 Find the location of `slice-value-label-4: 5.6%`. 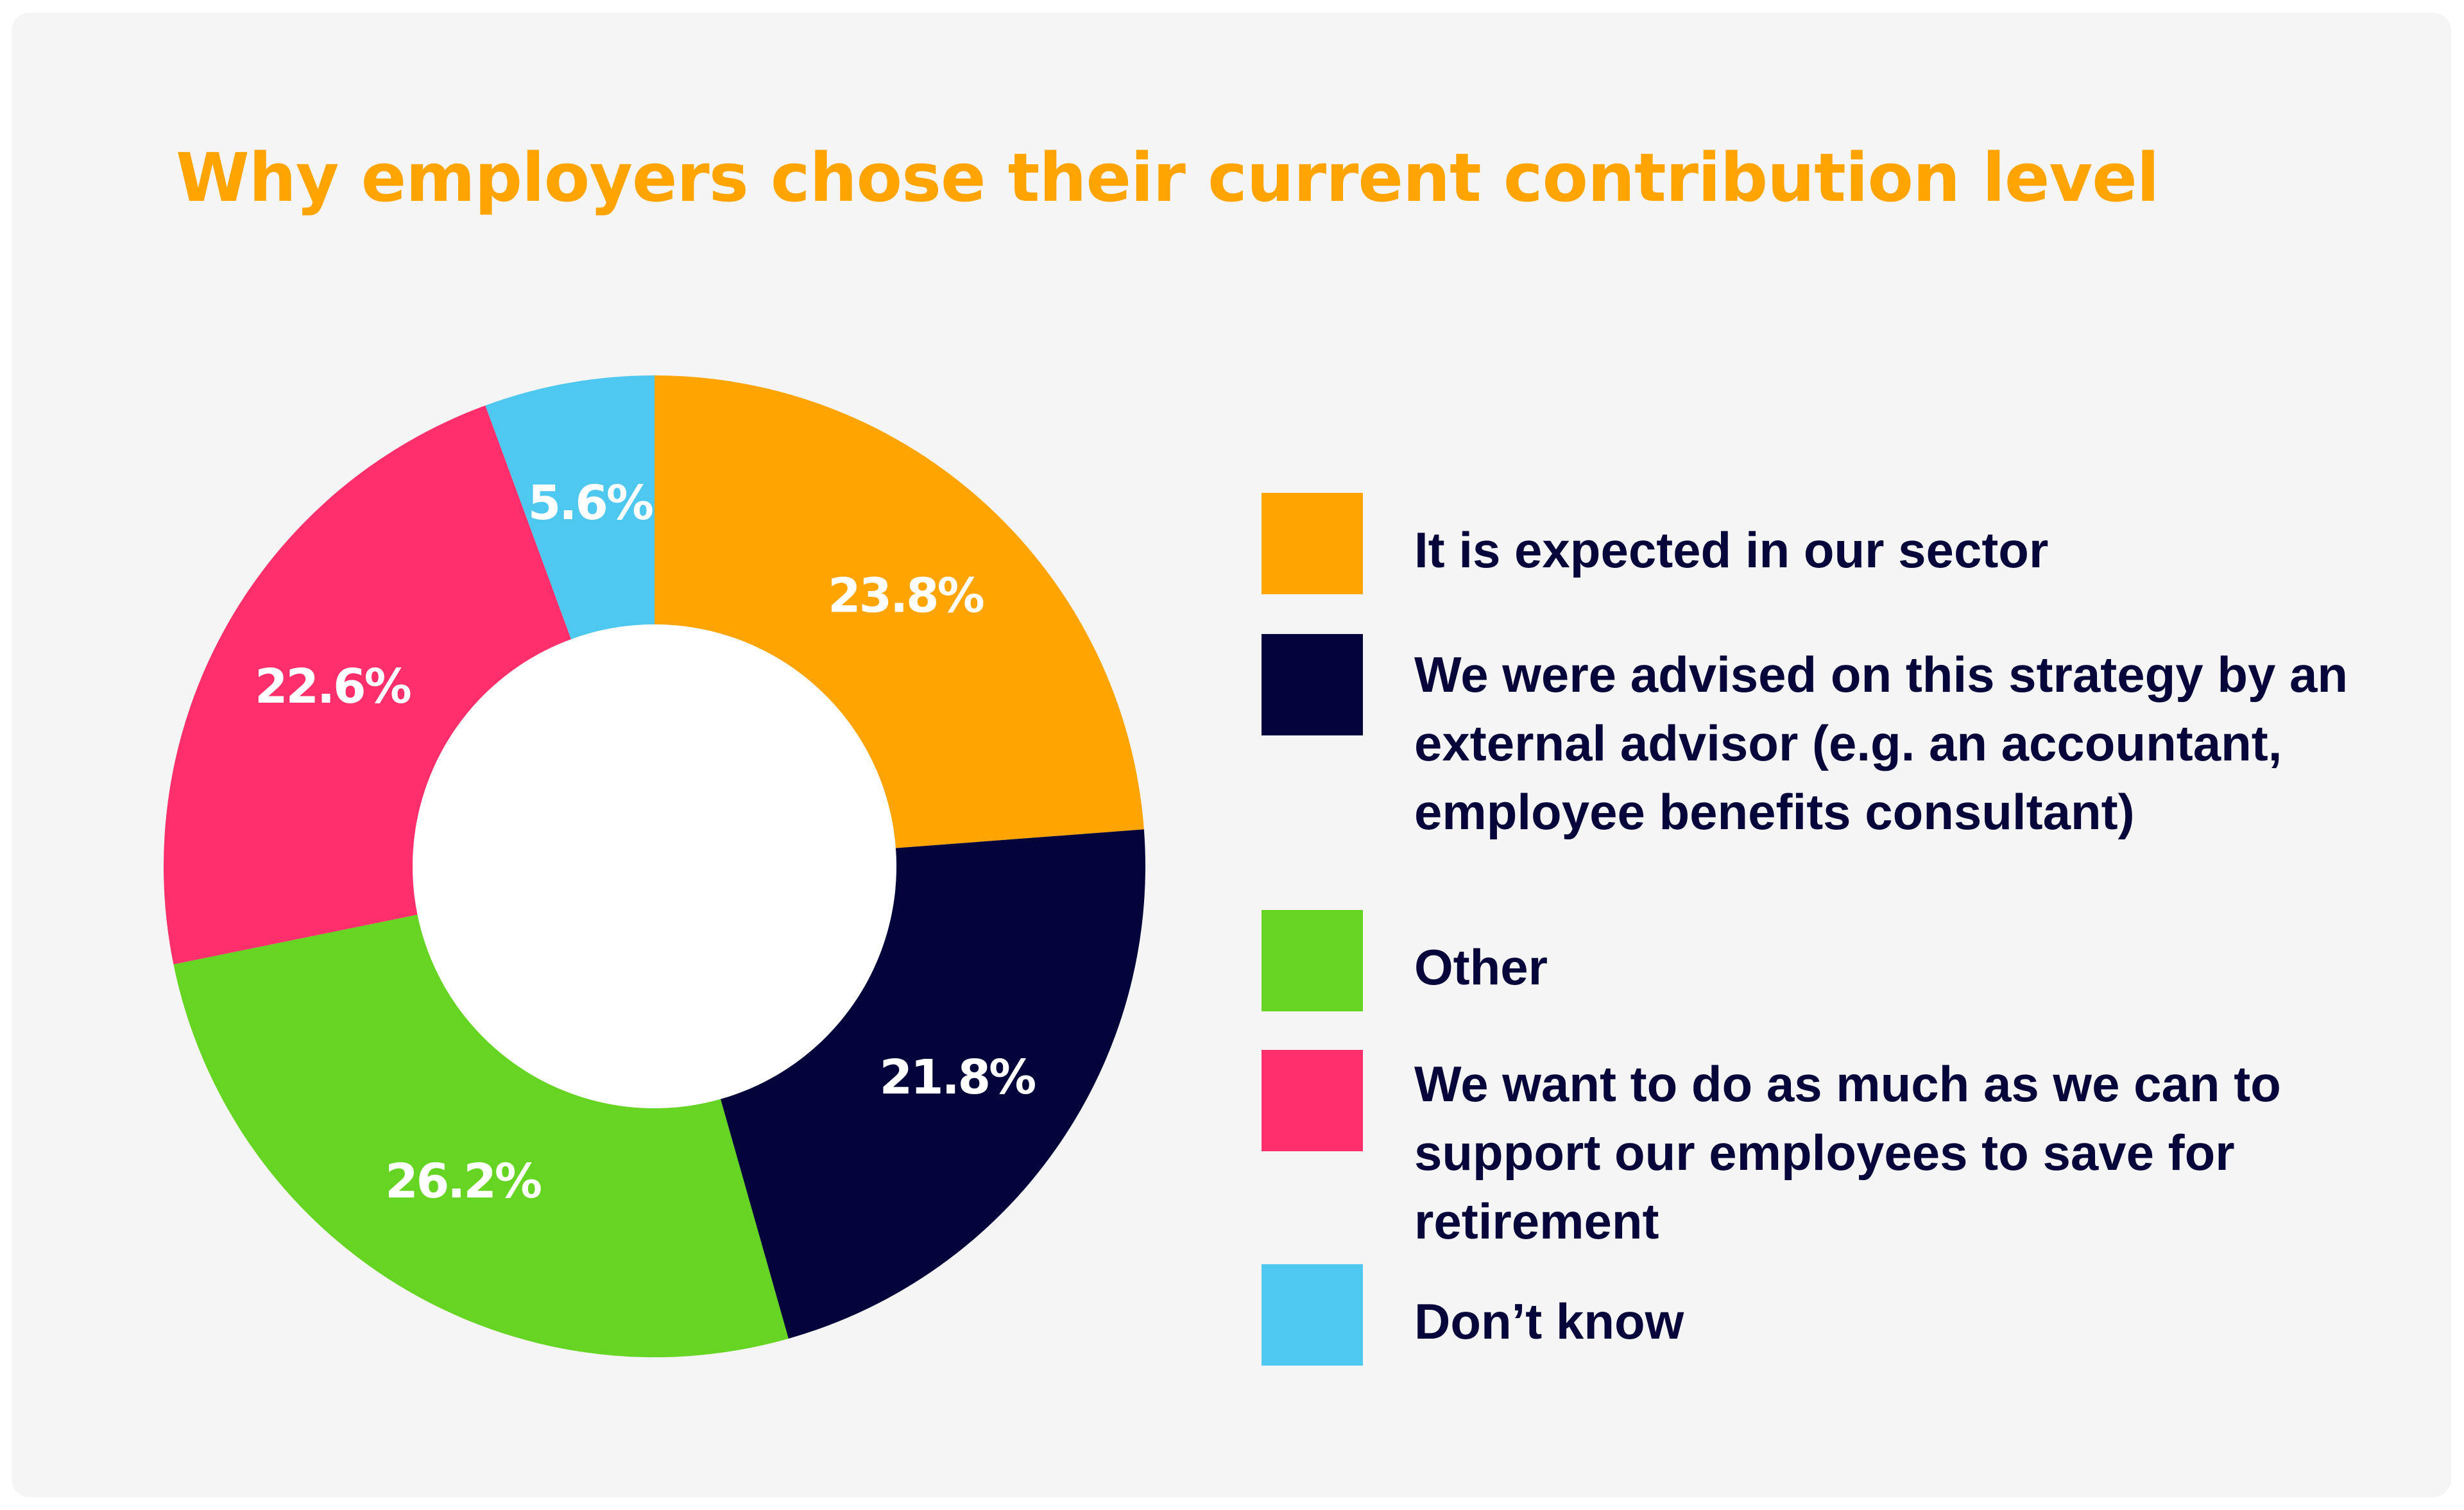

slice-value-label-4: 5.6% is located at coordinates (591, 503).